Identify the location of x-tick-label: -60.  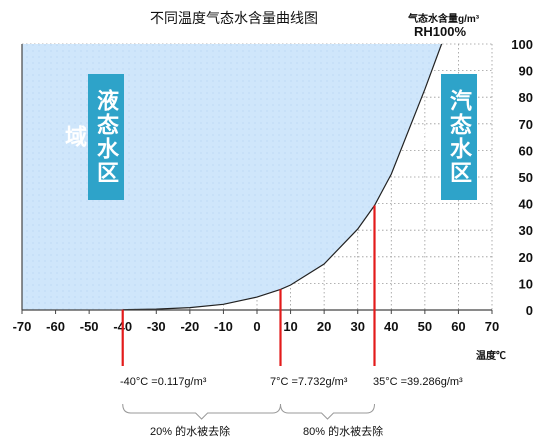
(55, 326).